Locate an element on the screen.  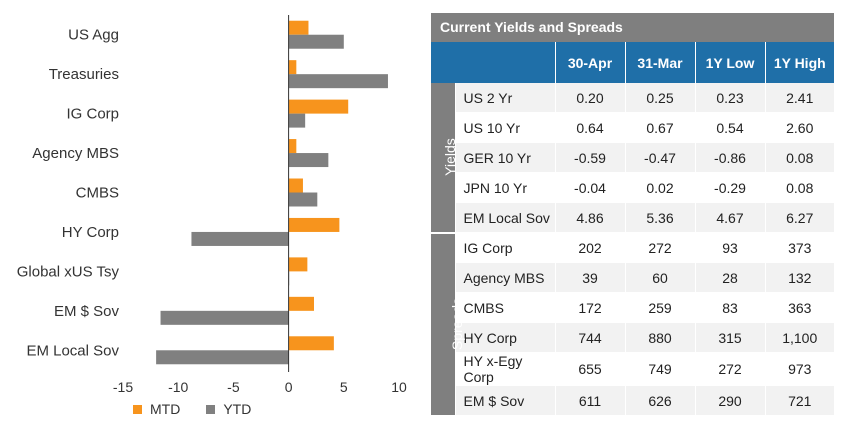
table-cell: 1,100 is located at coordinates (799, 337).